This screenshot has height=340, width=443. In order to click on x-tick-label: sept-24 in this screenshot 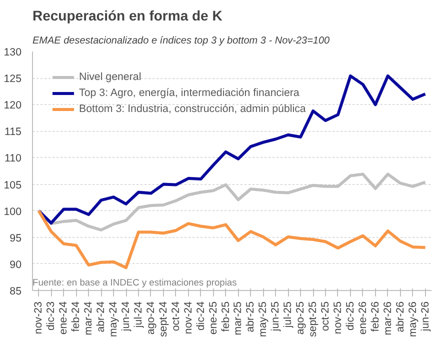, I will do `click(163, 319)`.